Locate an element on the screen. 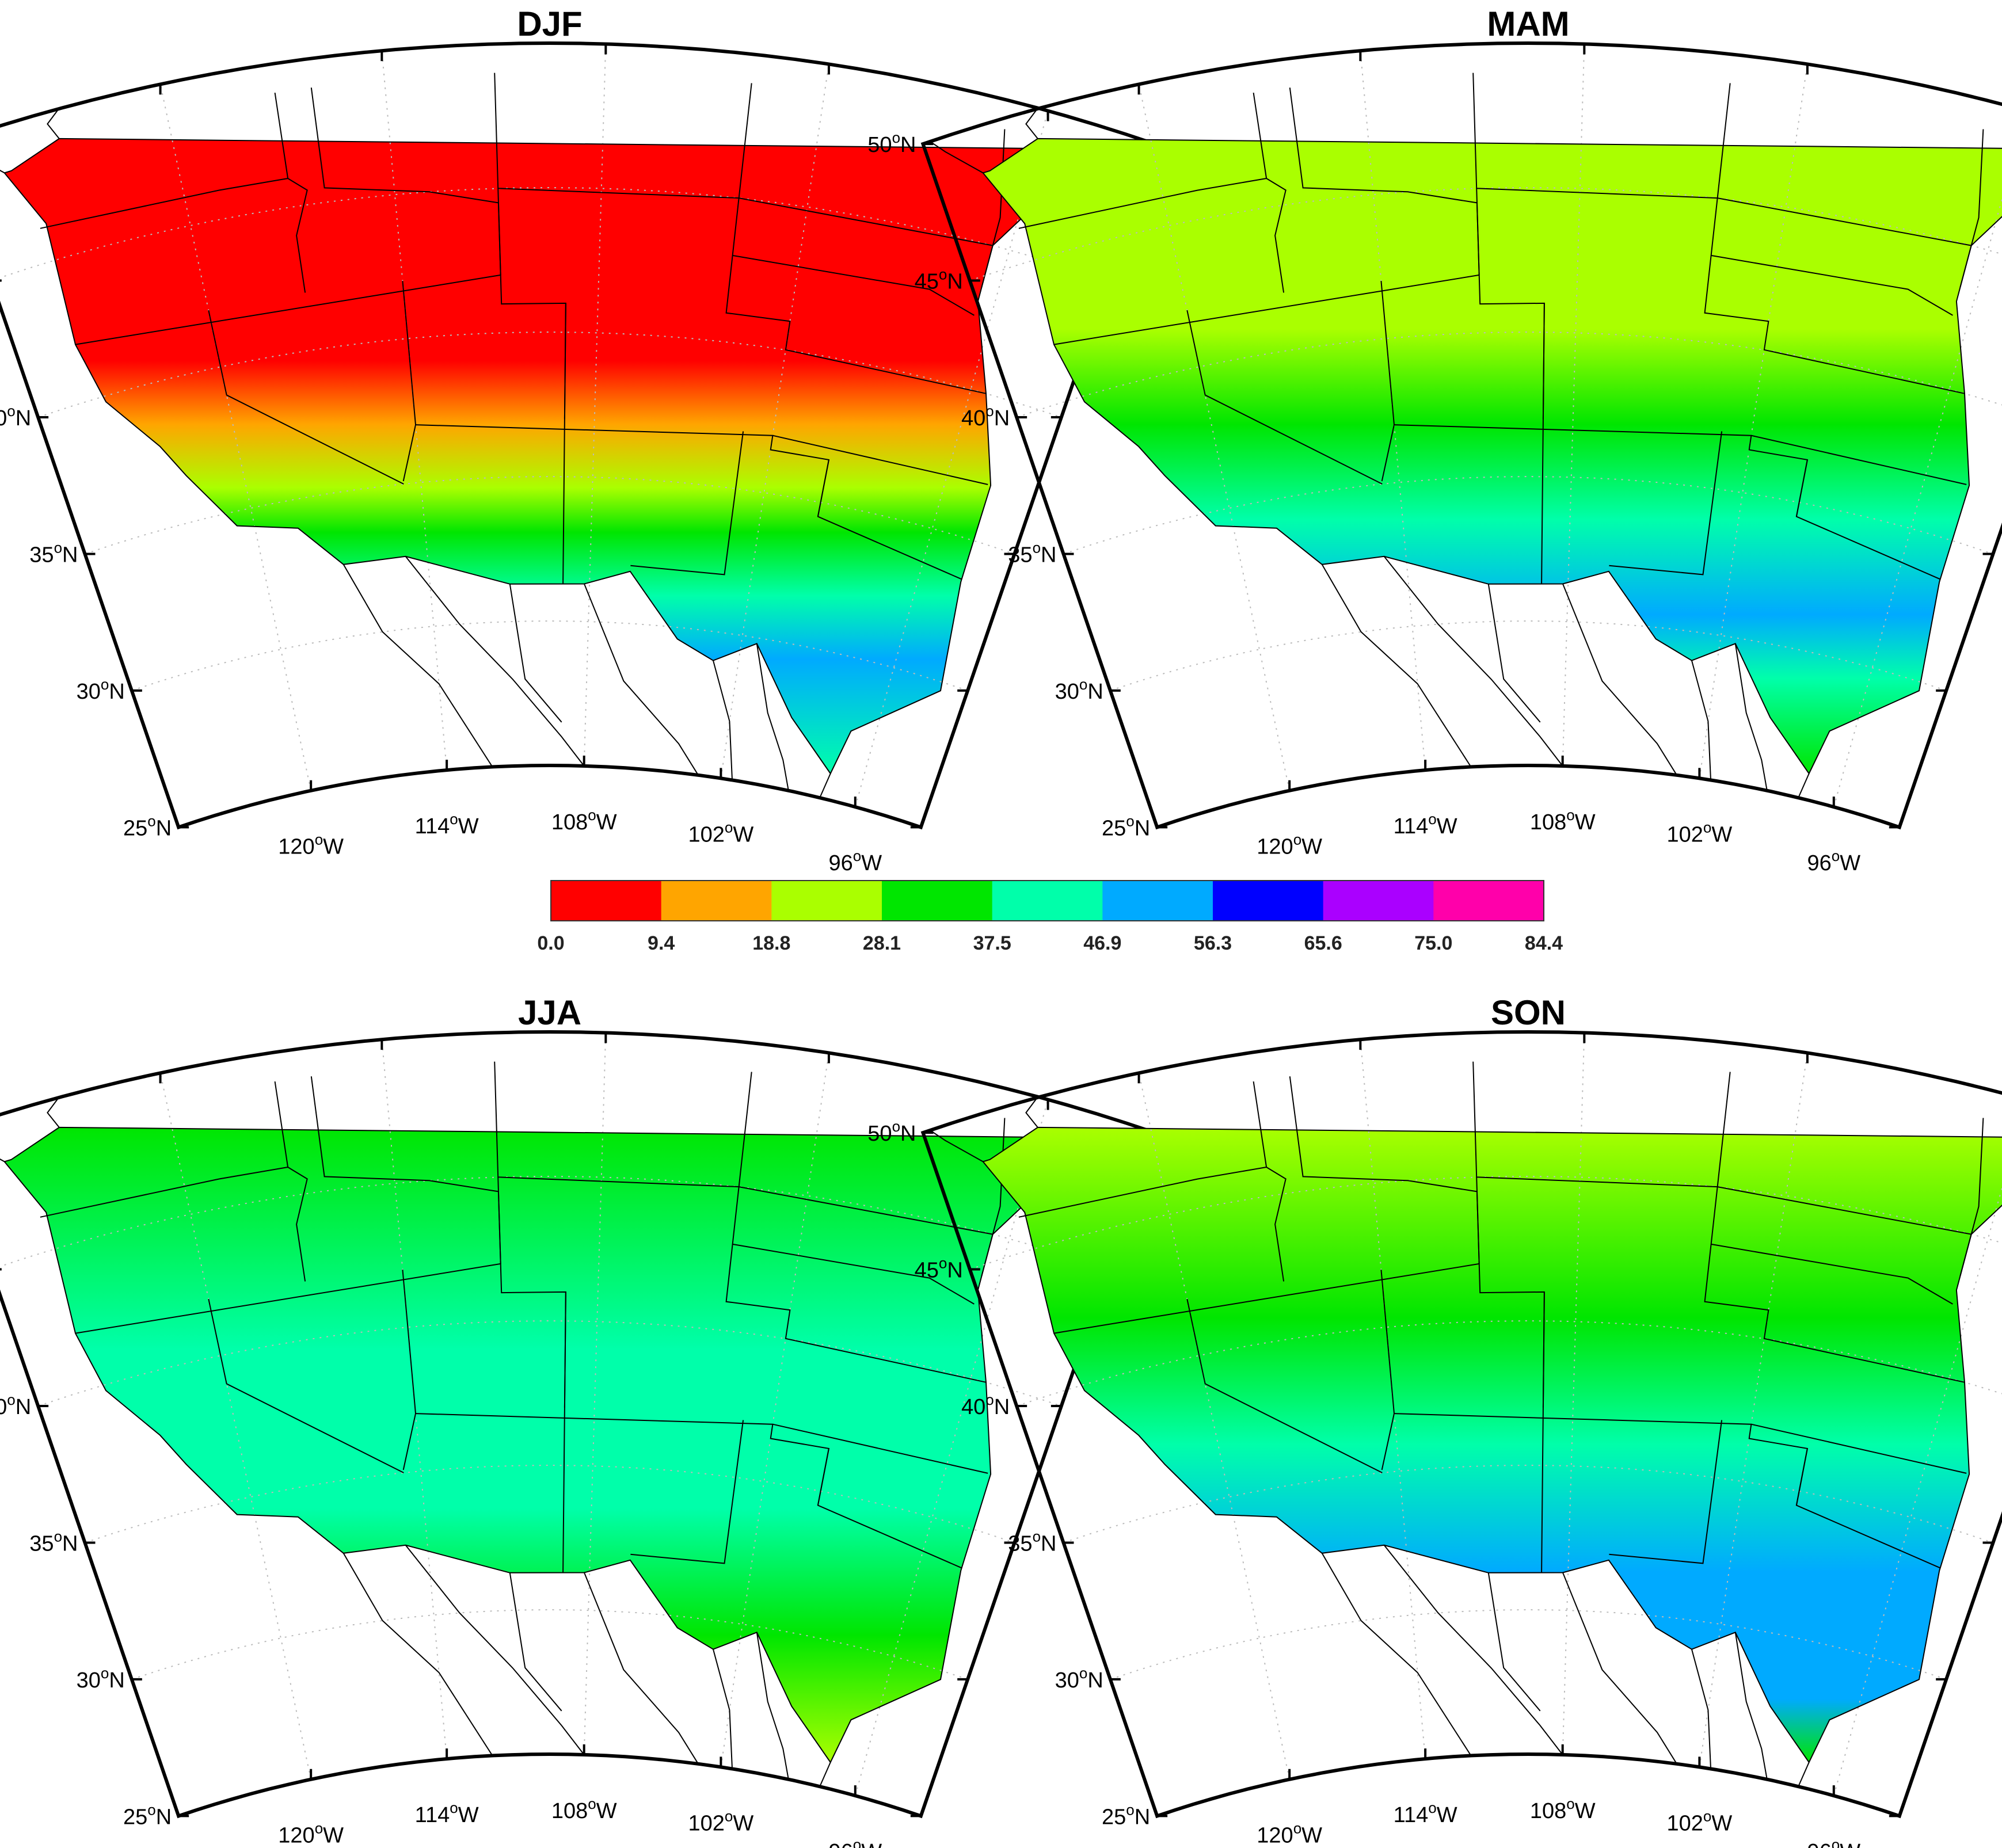 Image resolution: width=2002 pixels, height=1848 pixels. colorbar-tick-label: 0.0 is located at coordinates (550, 943).